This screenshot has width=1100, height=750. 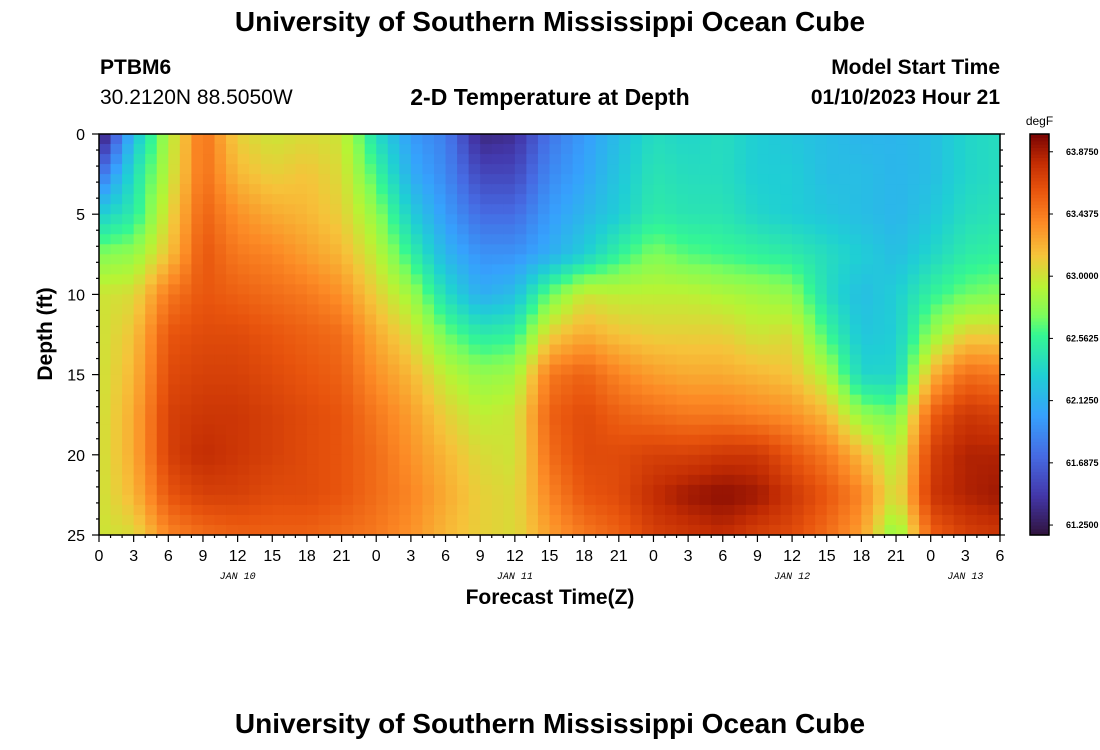 I want to click on model-start-value: 01/10/2023 Hour 21, so click(x=905, y=97).